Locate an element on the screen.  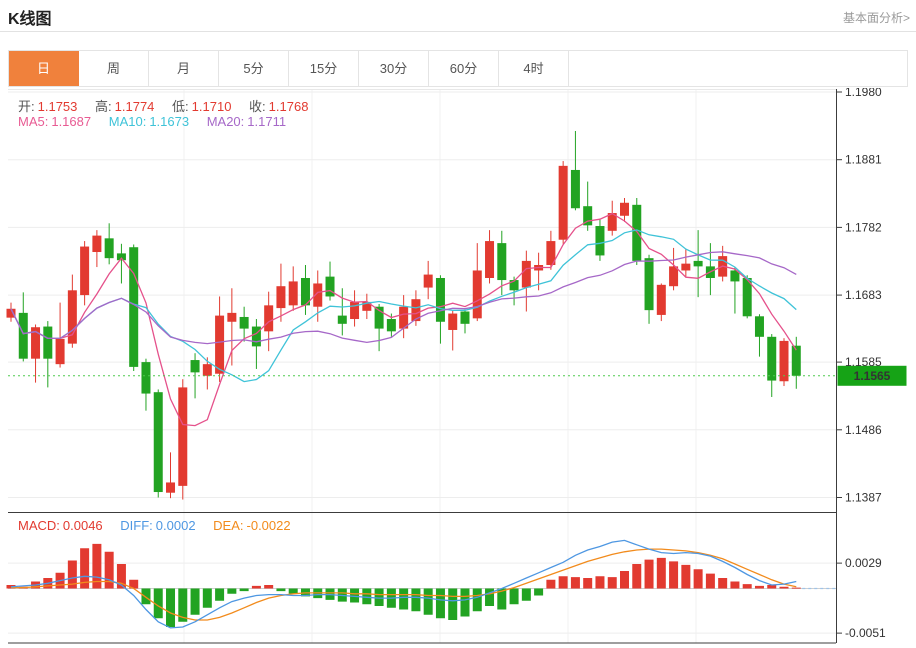
page-title: K线图 is located at coordinates (30, 19).